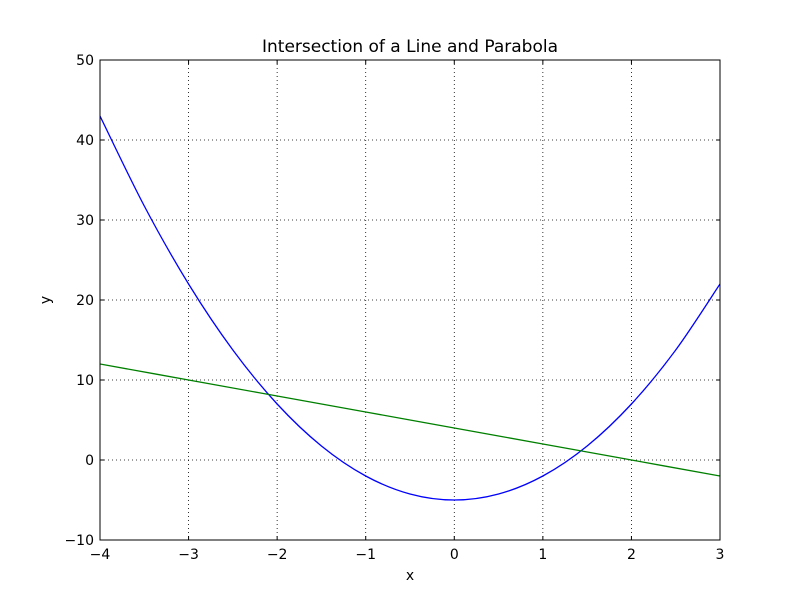 The width and height of the screenshot is (800, 600). Describe the element at coordinates (100, 555) in the screenshot. I see `x-tick-label: −4` at that location.